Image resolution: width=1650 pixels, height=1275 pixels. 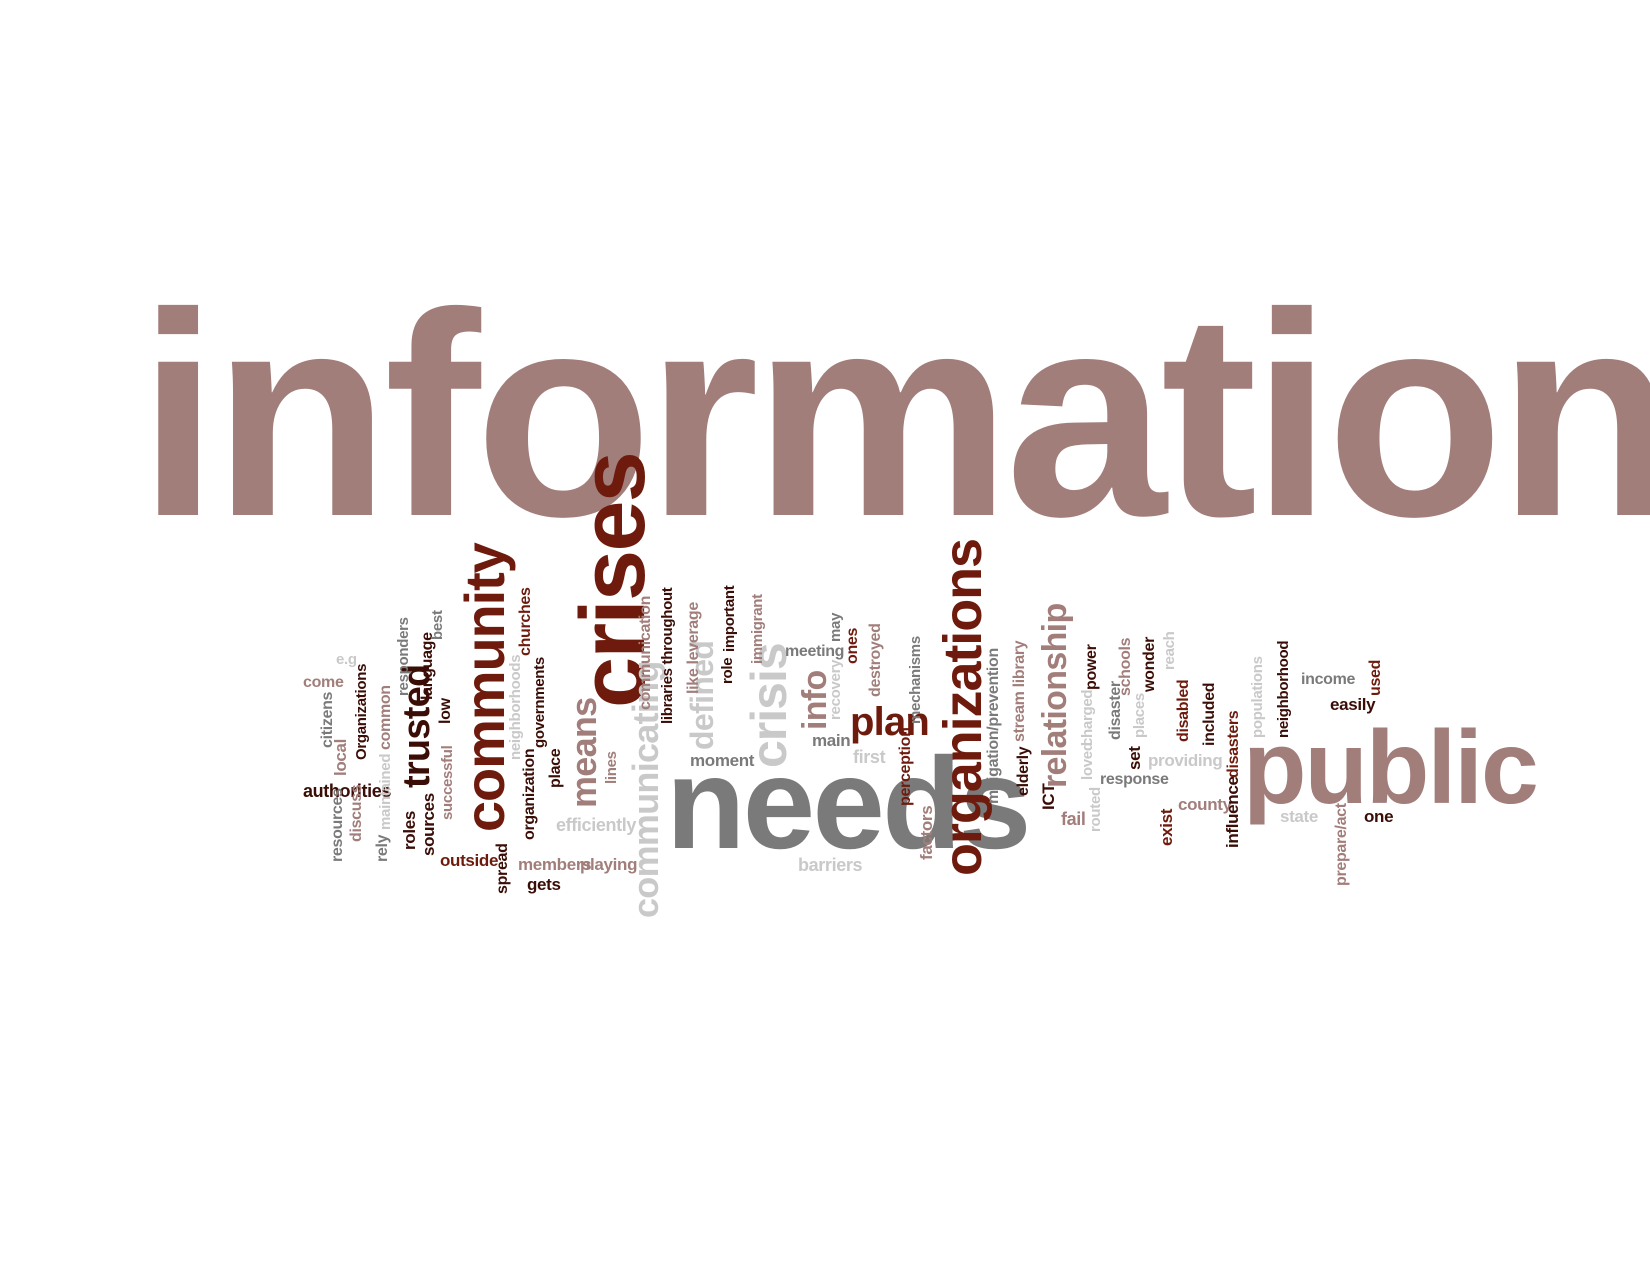 I want to click on word-community: community, so click(x=484, y=687).